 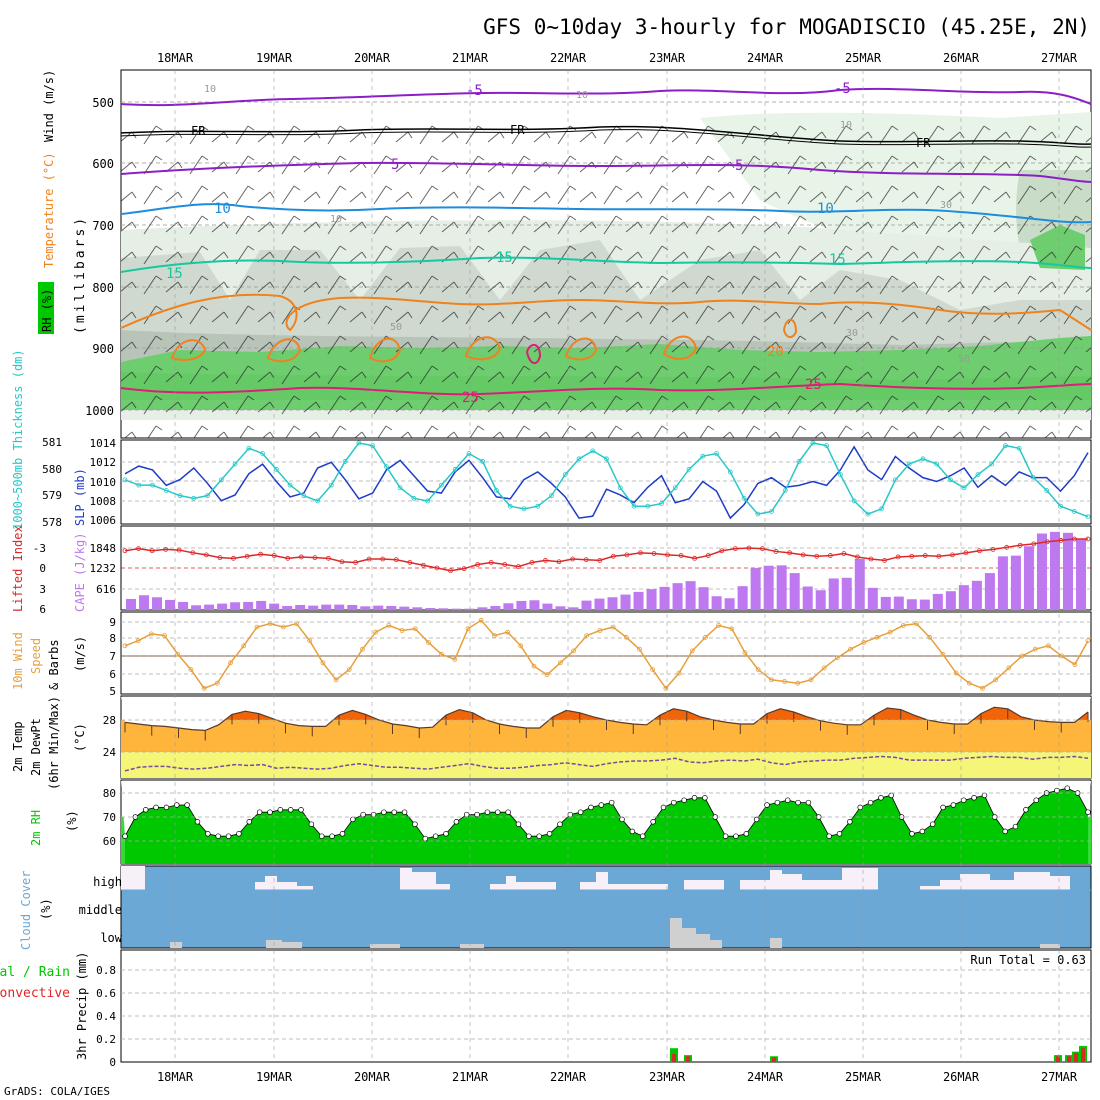 I want to click on wind-ylabel-unit: (m/s), so click(x=80, y=654).